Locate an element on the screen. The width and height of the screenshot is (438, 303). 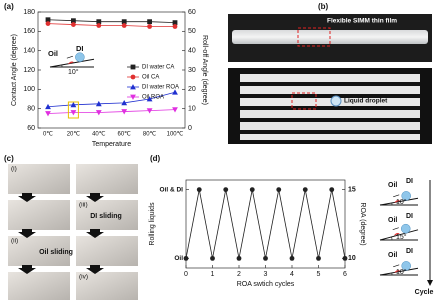
step-label: (i) is located at coordinates (14, 169).